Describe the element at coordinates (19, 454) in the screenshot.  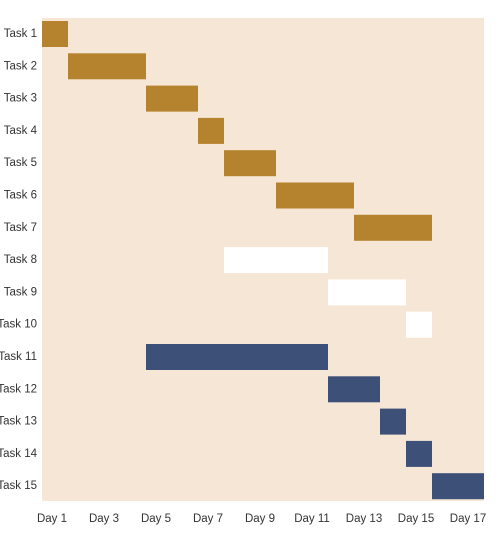
I see `task-label: Task 14` at that location.